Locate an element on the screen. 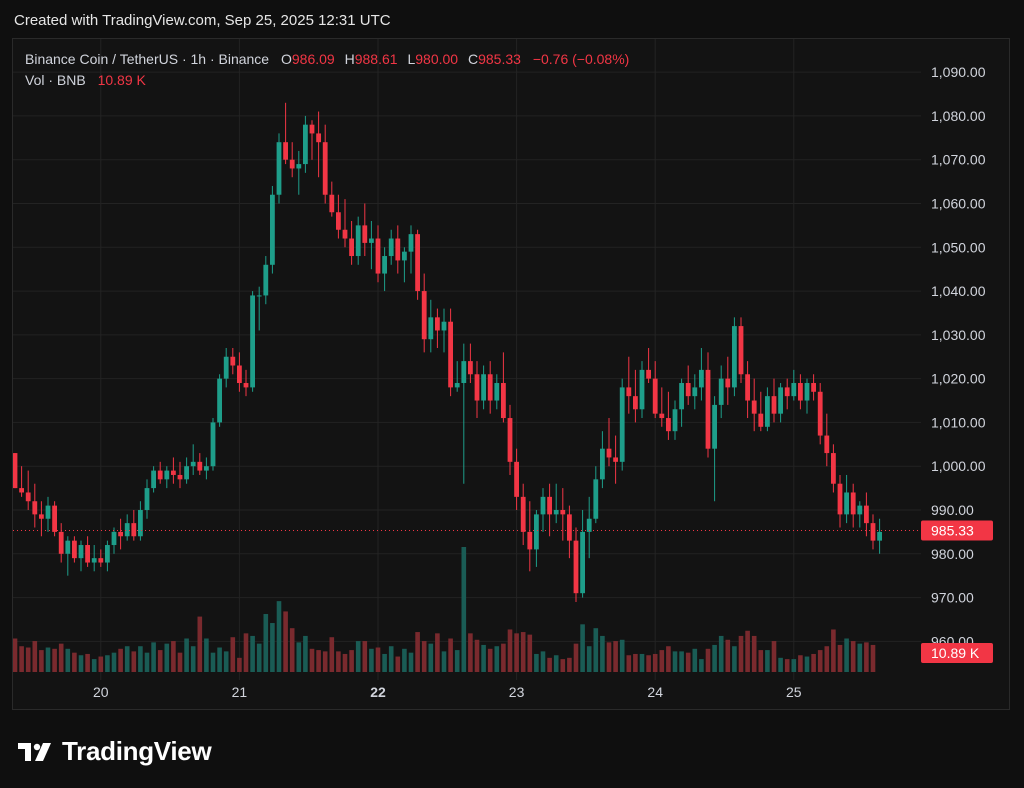 The image size is (1024, 788). brand-name: TradingView is located at coordinates (137, 751).